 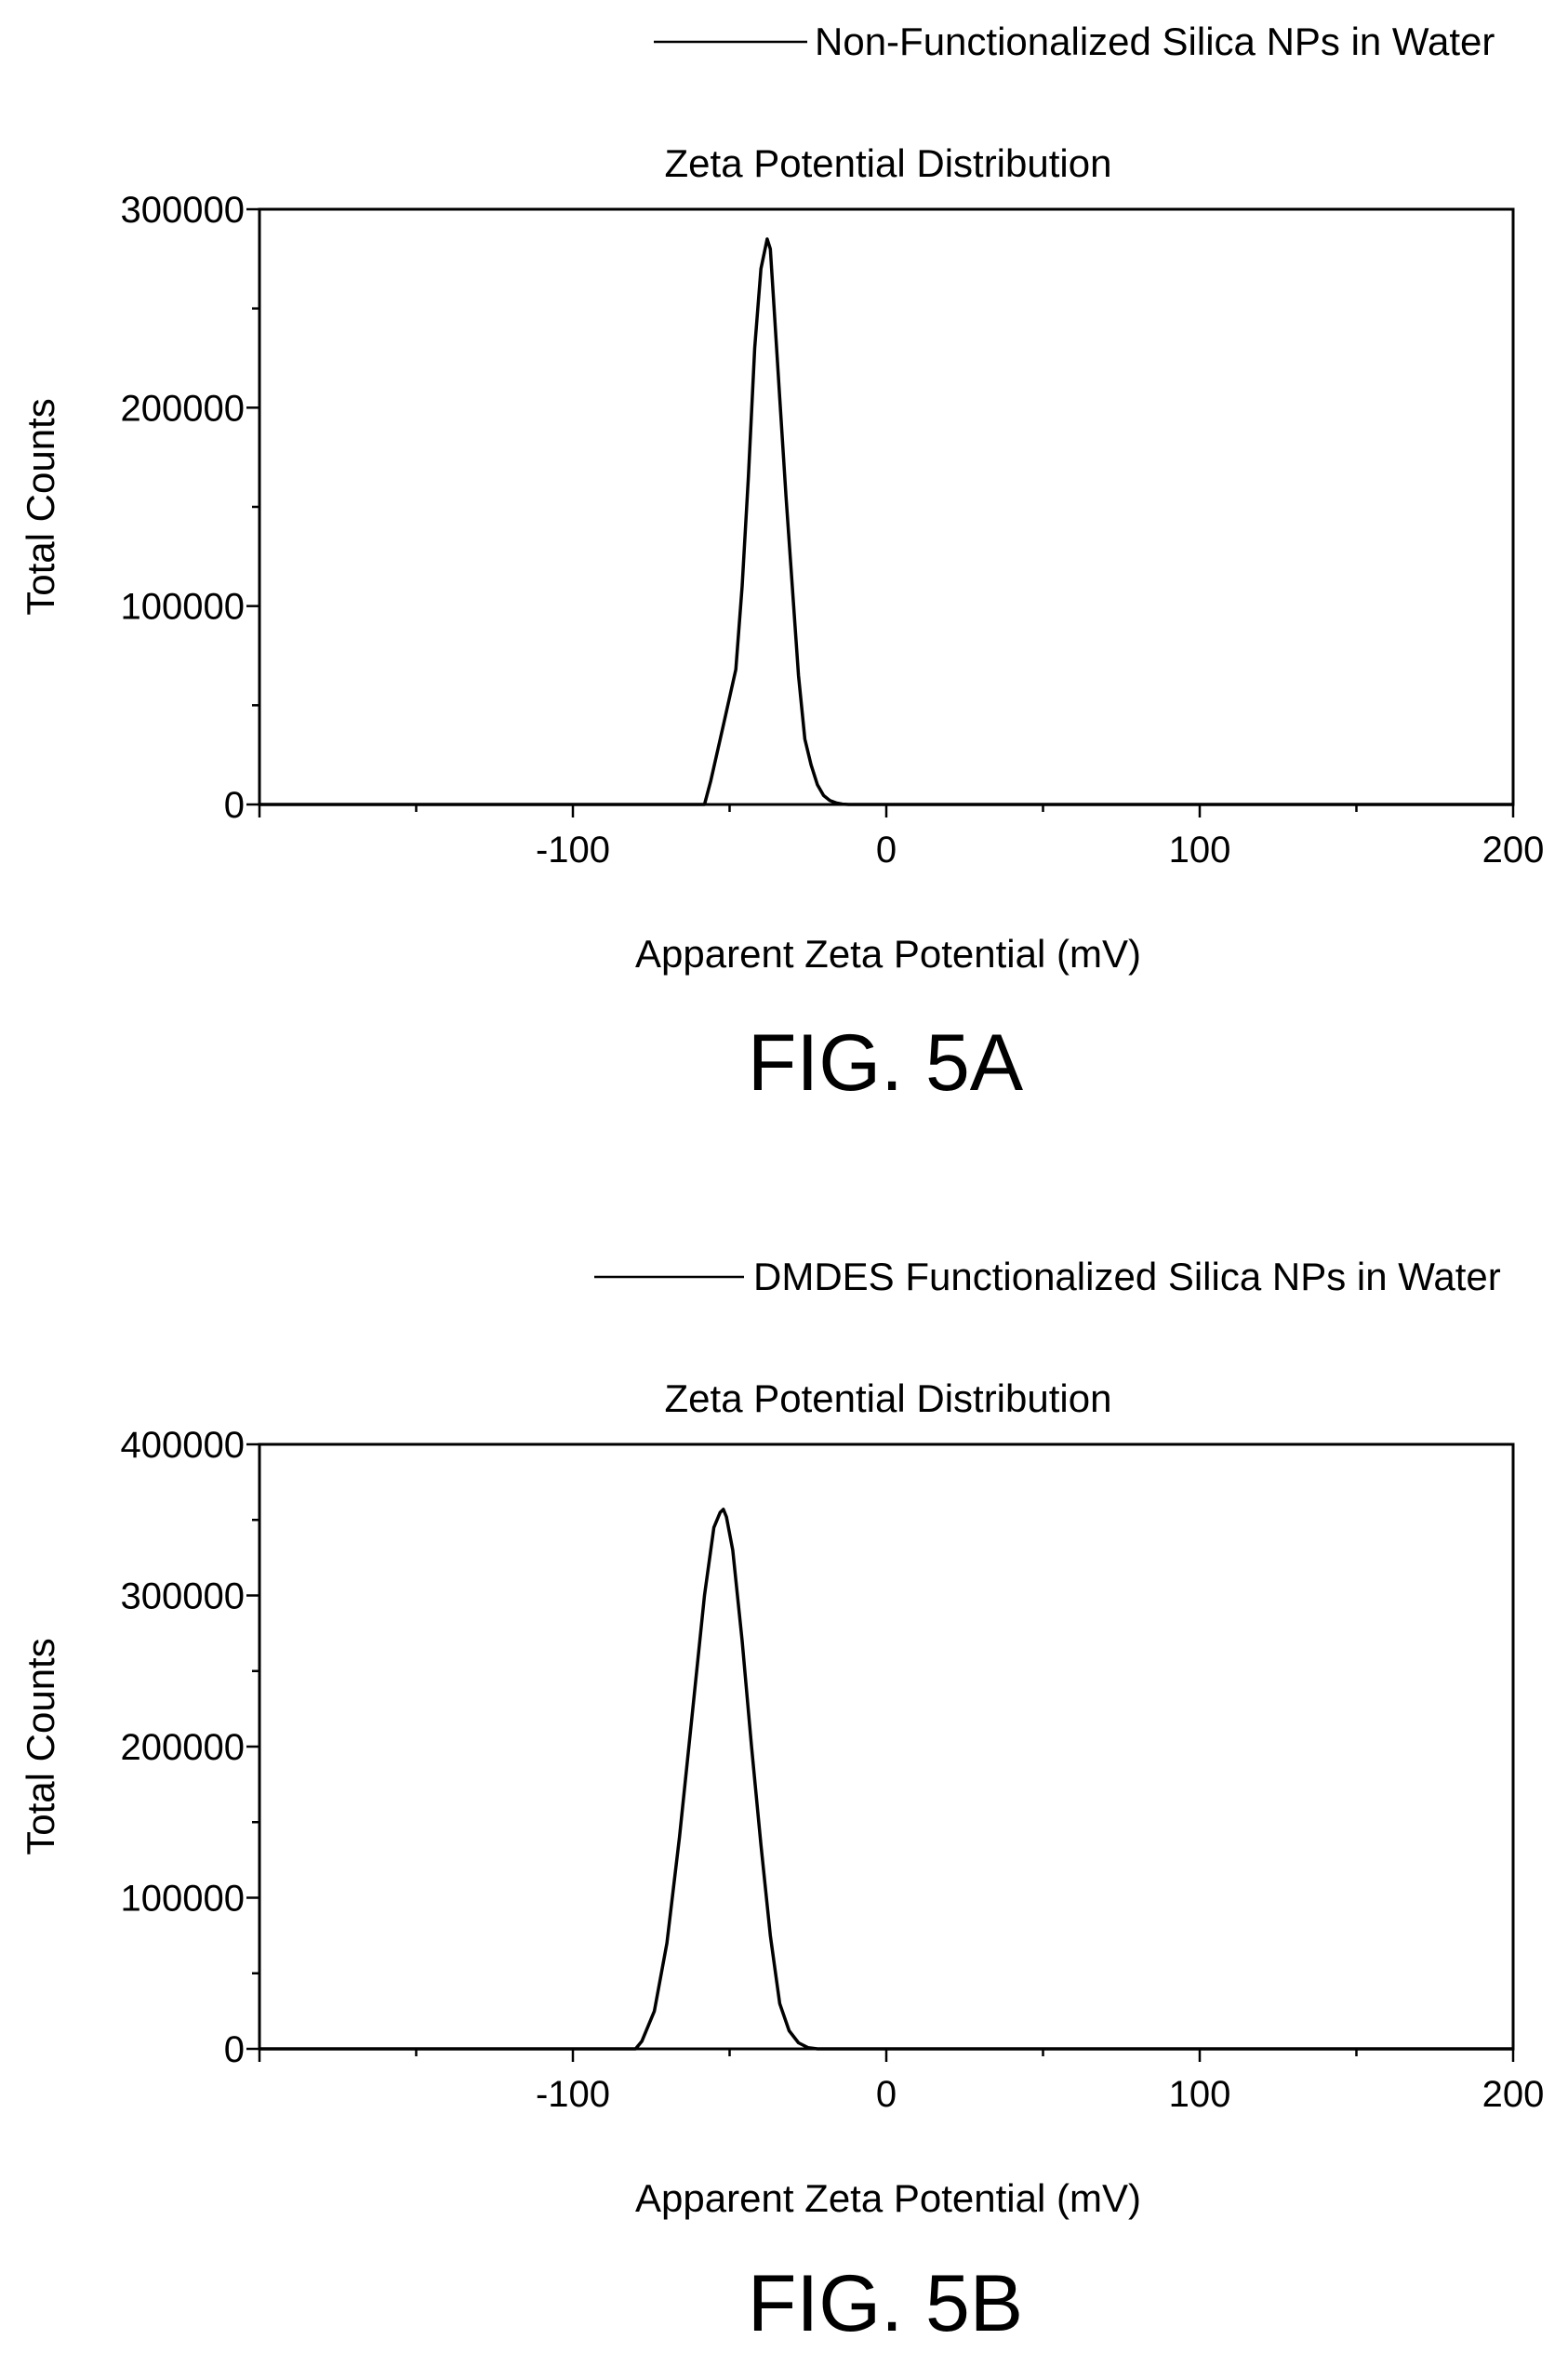 I want to click on legend-b-label: DMDES Functionalized Silica NPs in Water, so click(x=1127, y=1276).